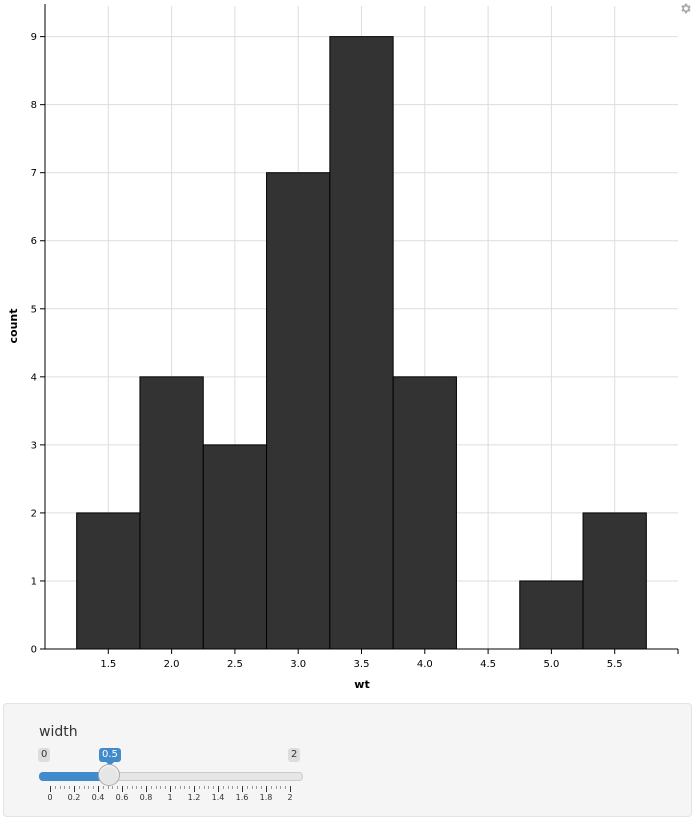 The height and width of the screenshot is (817, 693). I want to click on slider-min-label: 0, so click(44, 755).